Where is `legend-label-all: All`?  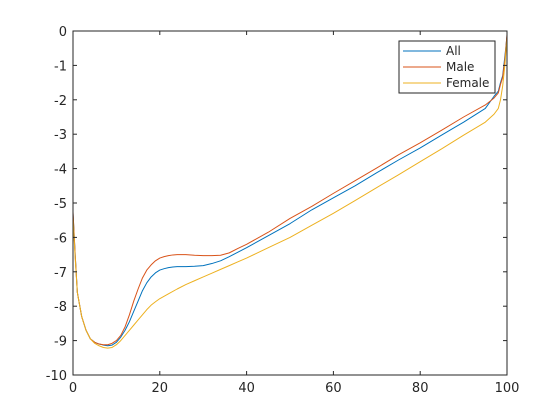
legend-label-all: All is located at coordinates (453, 51).